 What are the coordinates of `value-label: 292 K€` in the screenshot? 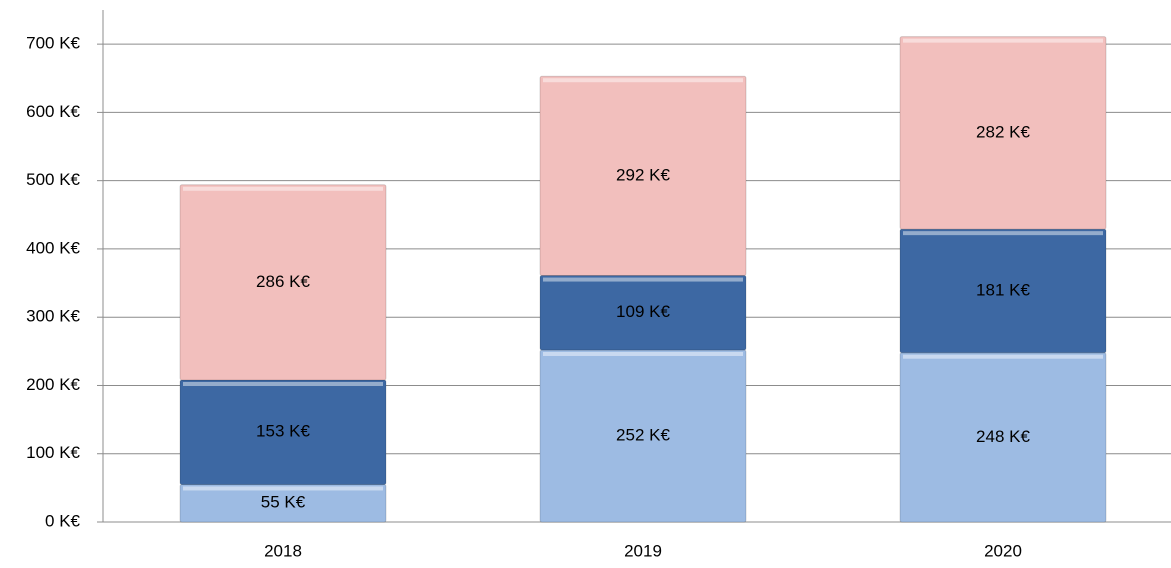 It's located at (643, 174).